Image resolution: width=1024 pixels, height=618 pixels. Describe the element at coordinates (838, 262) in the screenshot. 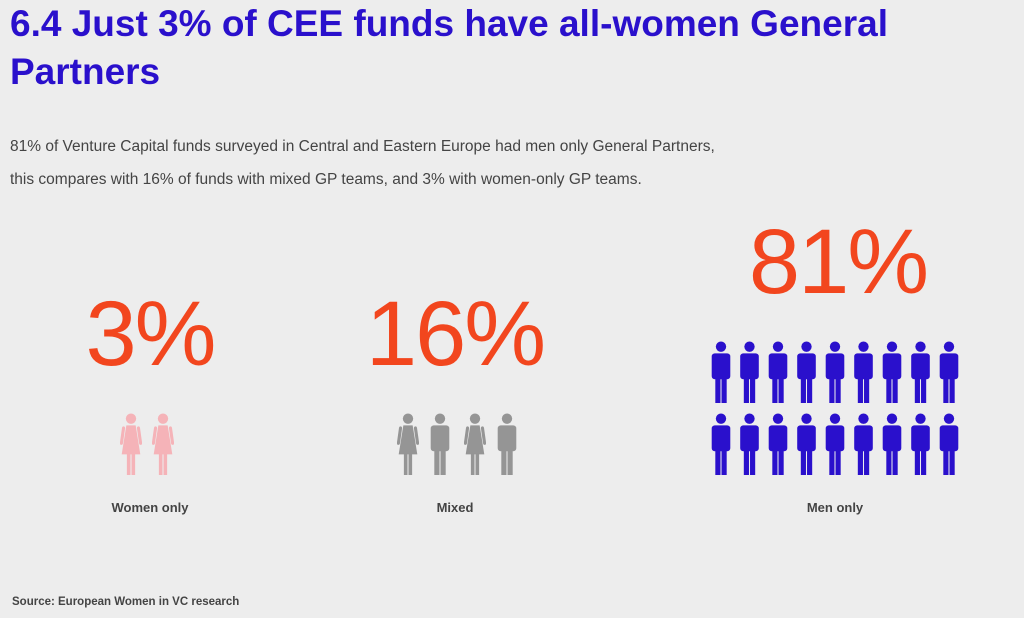

I see `percentage: 81%` at that location.